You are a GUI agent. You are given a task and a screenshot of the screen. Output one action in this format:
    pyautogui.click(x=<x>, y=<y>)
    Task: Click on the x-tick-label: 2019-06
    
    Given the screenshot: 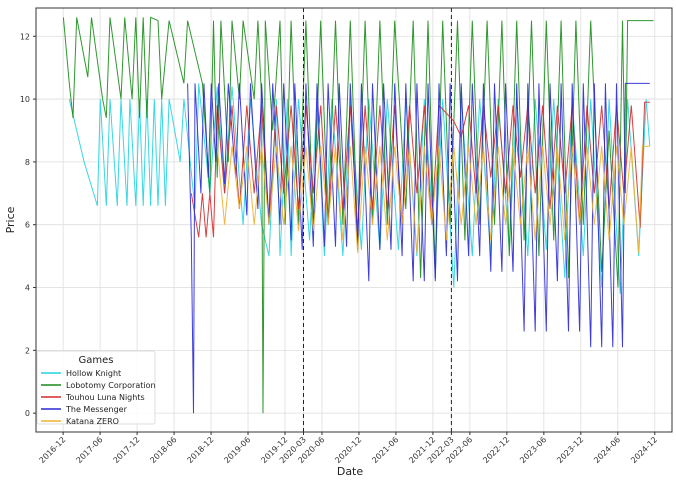 What is the action you would take?
    pyautogui.click(x=237, y=450)
    